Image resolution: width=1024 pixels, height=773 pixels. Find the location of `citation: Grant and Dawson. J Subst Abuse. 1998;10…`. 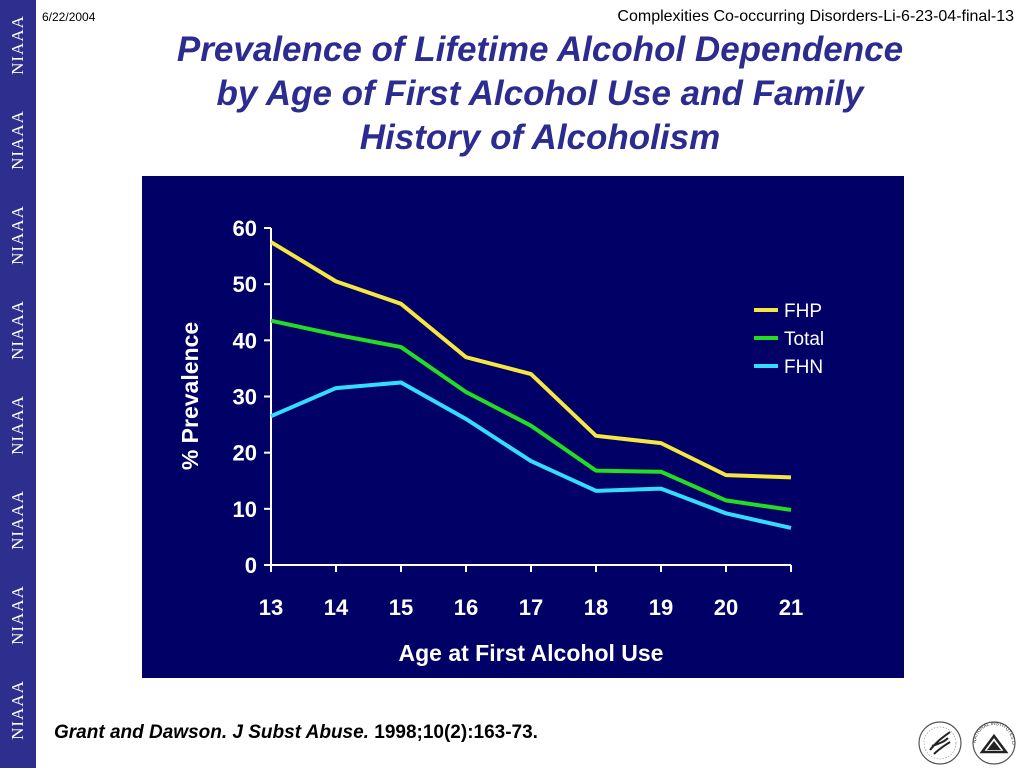

citation: Grant and Dawson. J Subst Abuse. 1998;10… is located at coordinates (296, 733).